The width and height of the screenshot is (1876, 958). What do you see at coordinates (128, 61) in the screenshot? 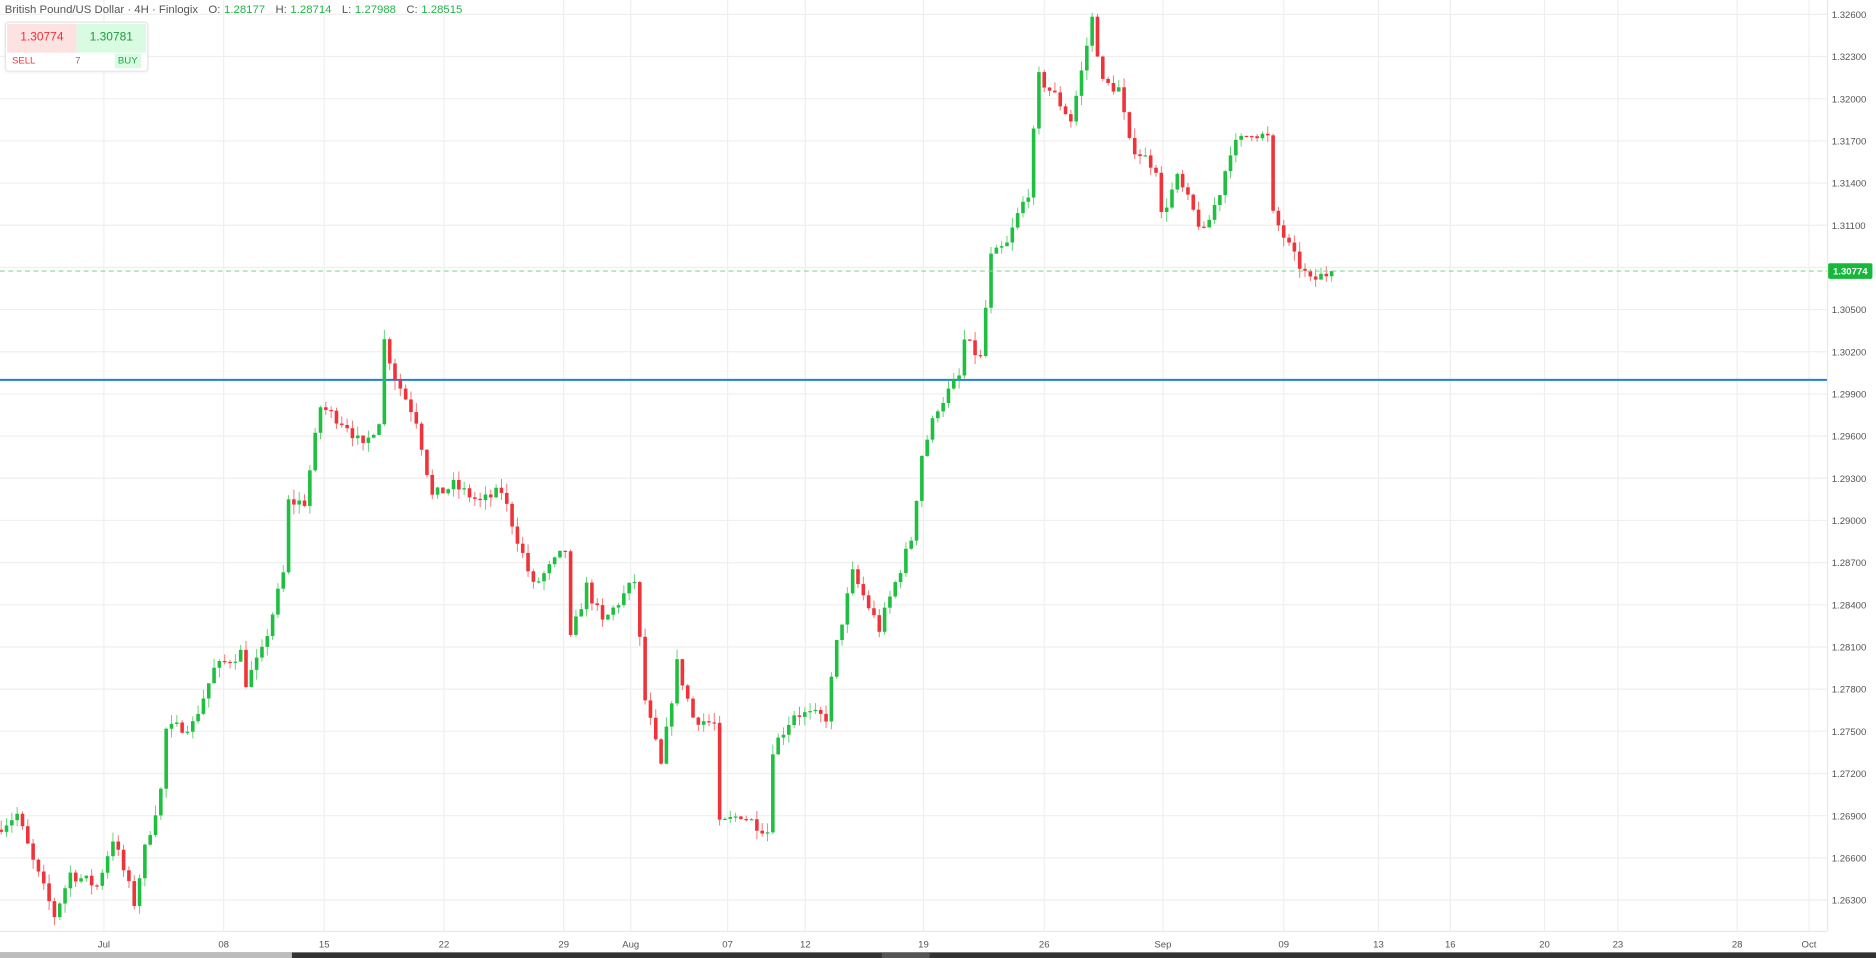
I see `buy-label: BUY` at bounding box center [128, 61].